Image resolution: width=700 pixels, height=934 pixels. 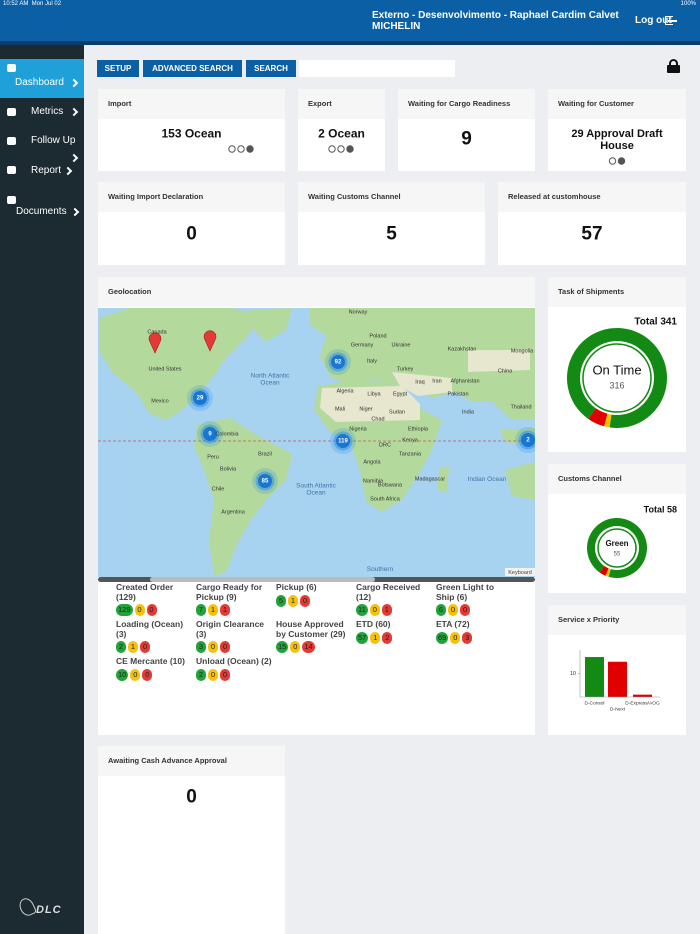 I want to click on map-label: Italy, so click(x=372, y=361).